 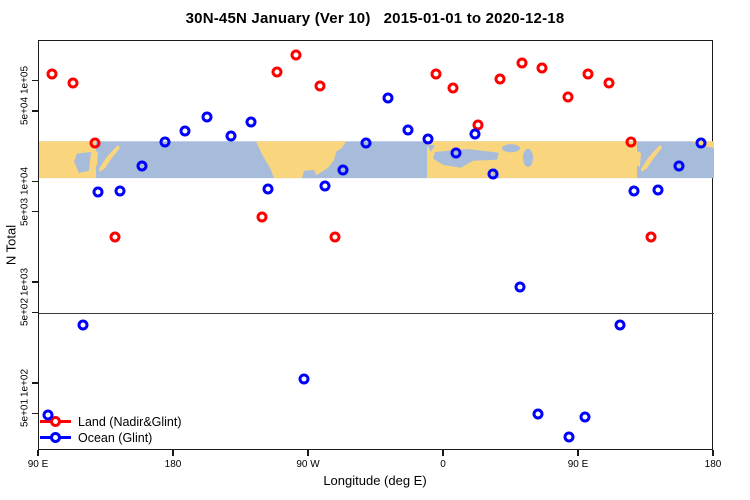 I want to click on x-tick-label: 90 W, so click(x=308, y=464).